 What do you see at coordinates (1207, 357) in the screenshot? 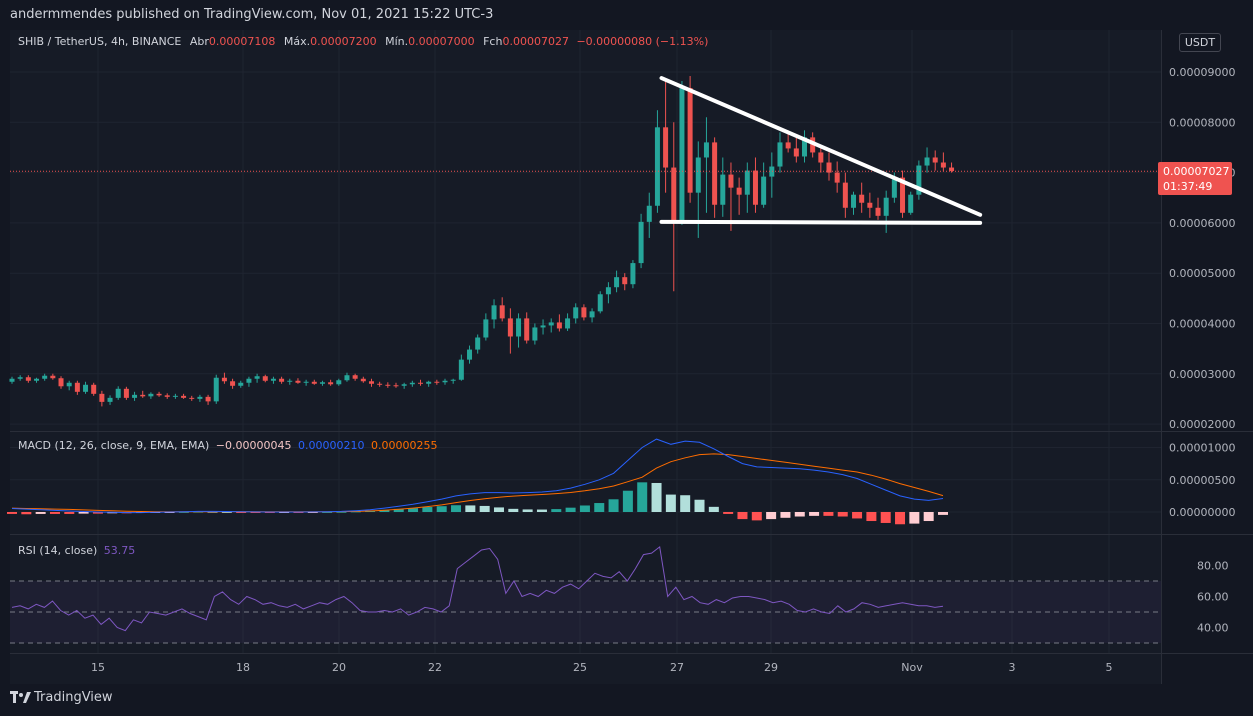
I see `price-axis` at bounding box center [1207, 357].